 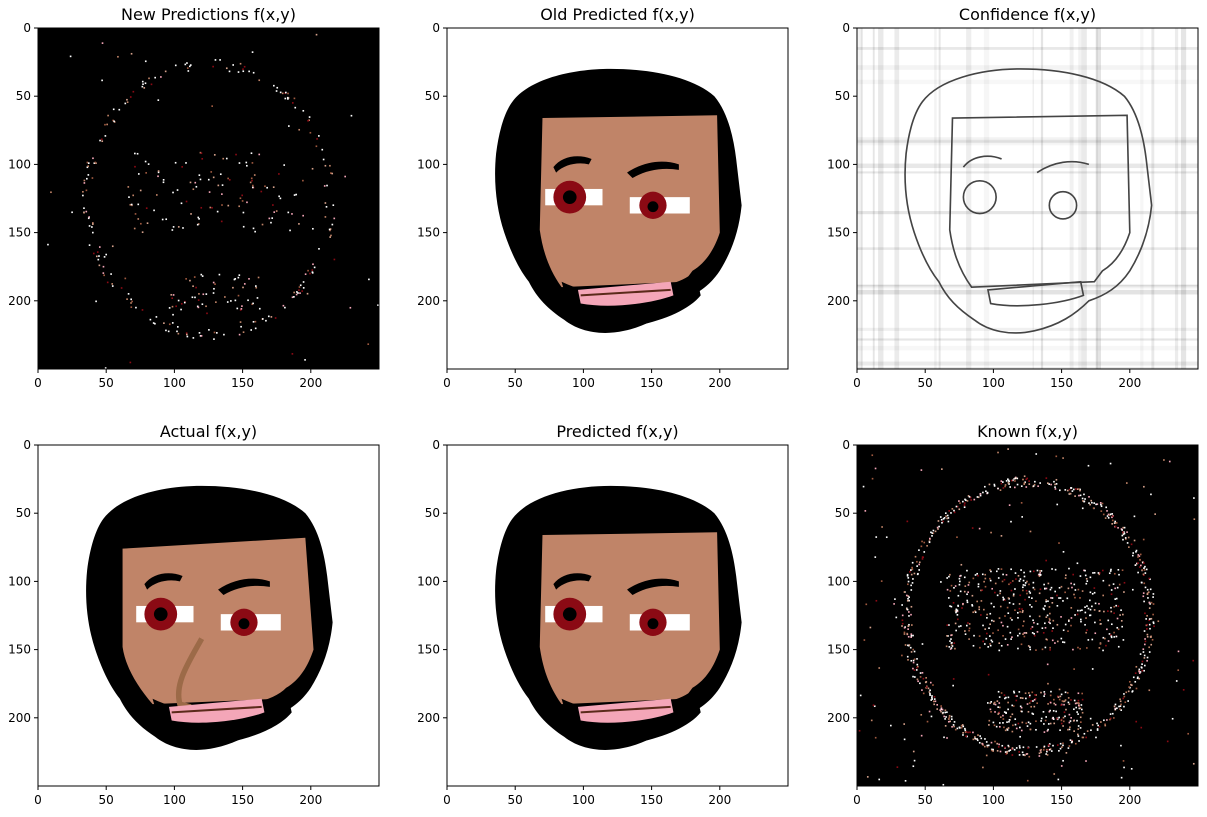 What do you see at coordinates (653, 207) in the screenshot?
I see `pupil-right` at bounding box center [653, 207].